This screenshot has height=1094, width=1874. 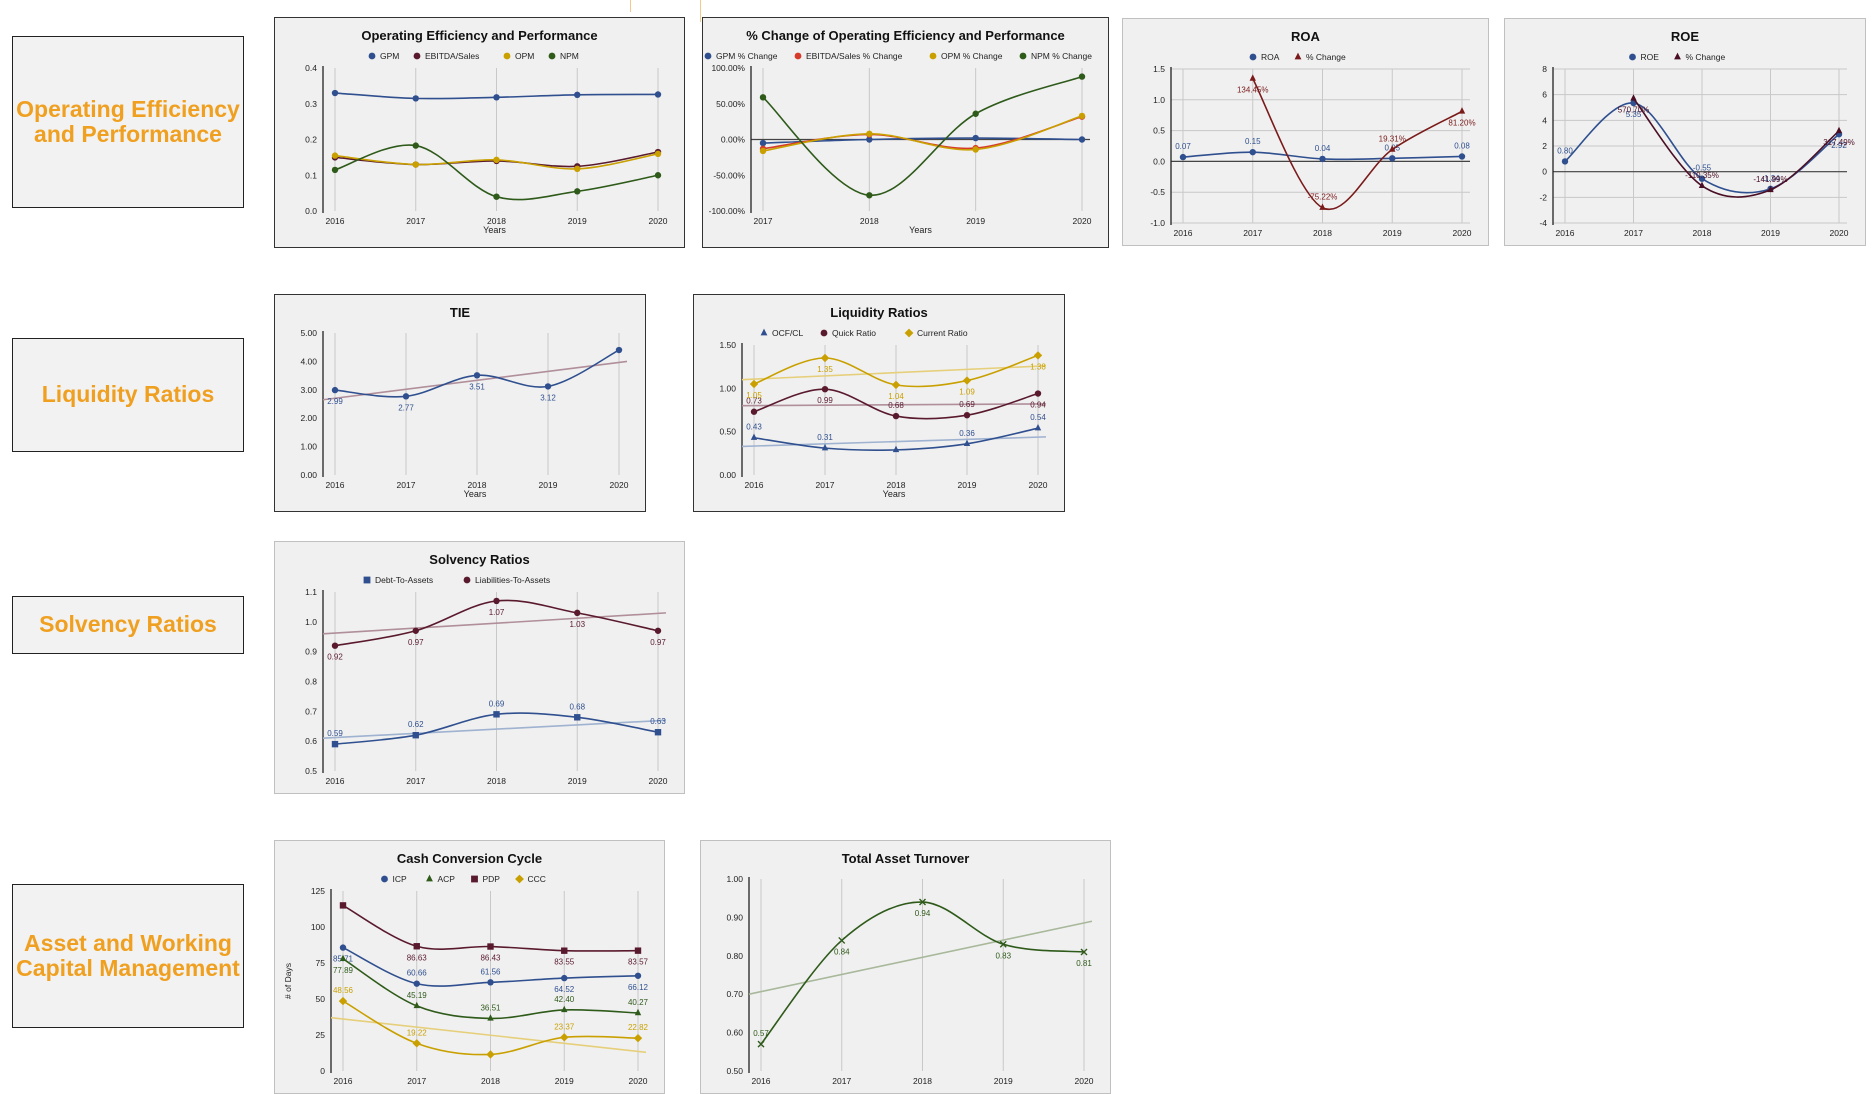 What do you see at coordinates (308, 418) in the screenshot?
I see `y-tick-label: 2.00` at bounding box center [308, 418].